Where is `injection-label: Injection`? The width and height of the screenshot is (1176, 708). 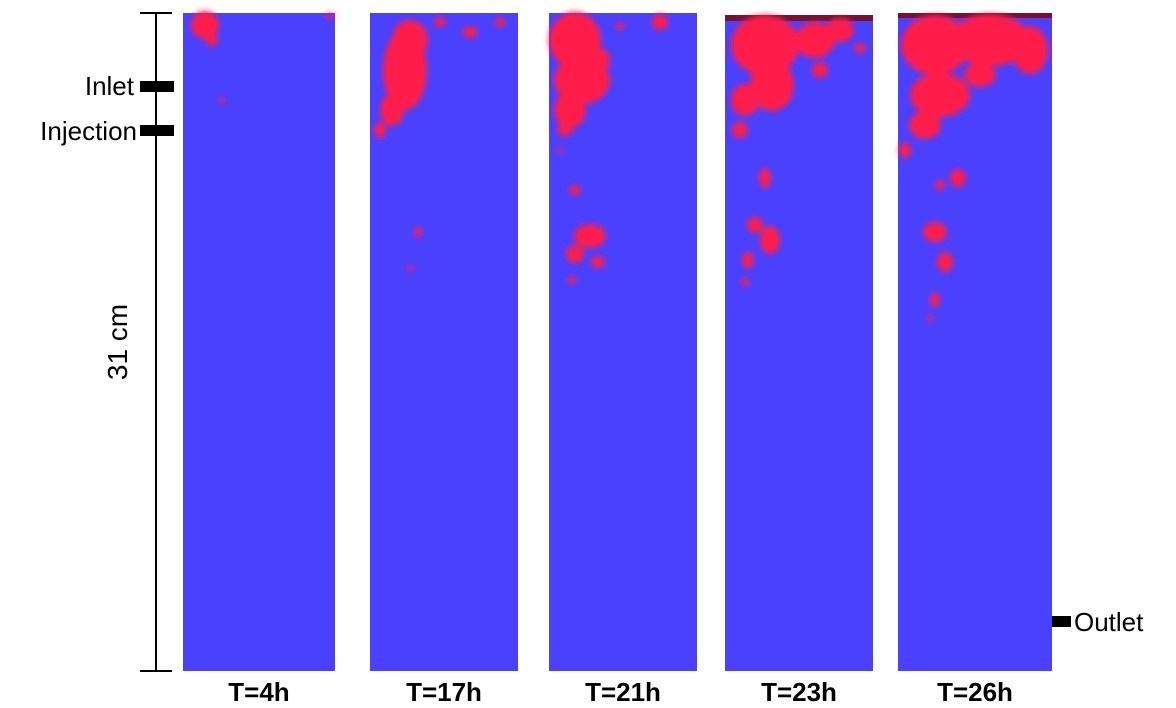
injection-label: Injection is located at coordinates (88, 131).